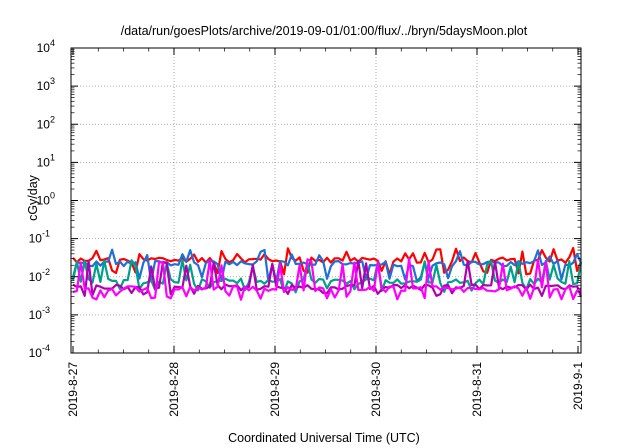 This screenshot has height=448, width=640. What do you see at coordinates (324, 438) in the screenshot?
I see `x-axis-label: Coordinated Universal Time (UTC)` at bounding box center [324, 438].